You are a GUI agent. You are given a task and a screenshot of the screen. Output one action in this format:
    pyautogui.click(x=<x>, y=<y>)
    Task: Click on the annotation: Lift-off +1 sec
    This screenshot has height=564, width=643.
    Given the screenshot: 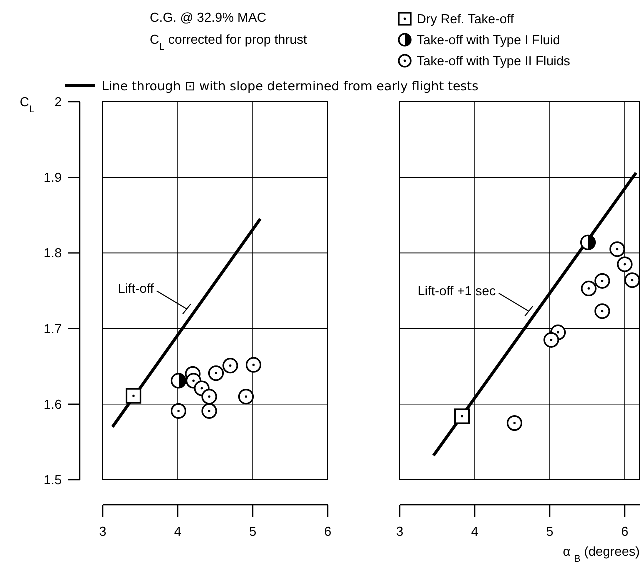 What is the action you would take?
    pyautogui.click(x=457, y=290)
    